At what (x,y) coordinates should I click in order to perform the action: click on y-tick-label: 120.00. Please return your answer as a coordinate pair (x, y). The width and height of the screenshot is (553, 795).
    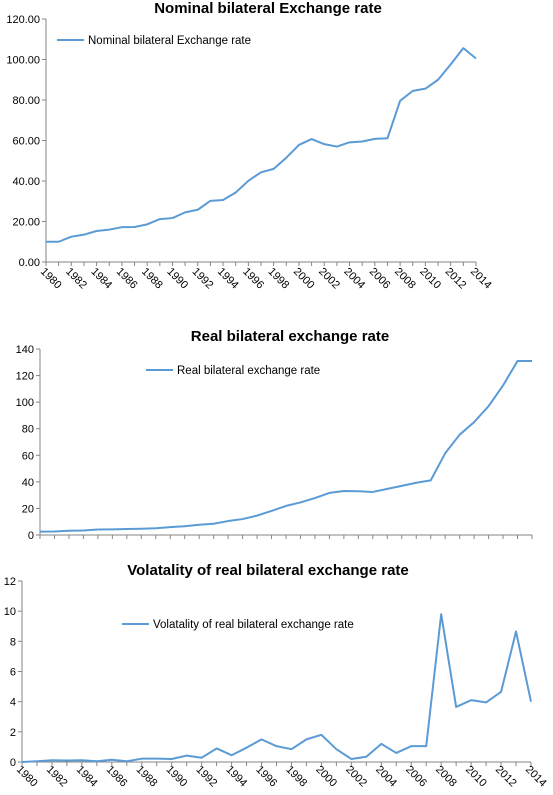
    Looking at the image, I should click on (23, 20).